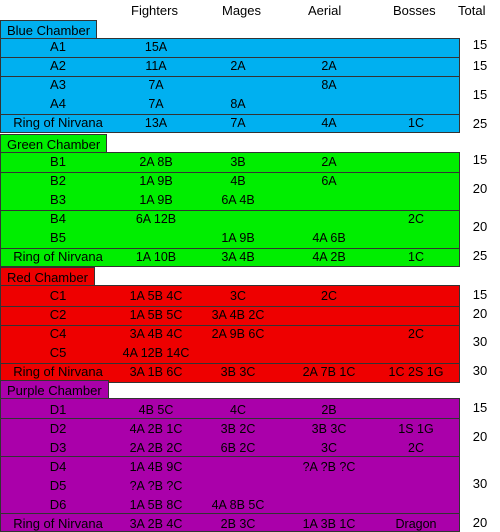 The image size is (500, 532). What do you see at coordinates (58, 199) in the screenshot?
I see `room-name: B3` at bounding box center [58, 199].